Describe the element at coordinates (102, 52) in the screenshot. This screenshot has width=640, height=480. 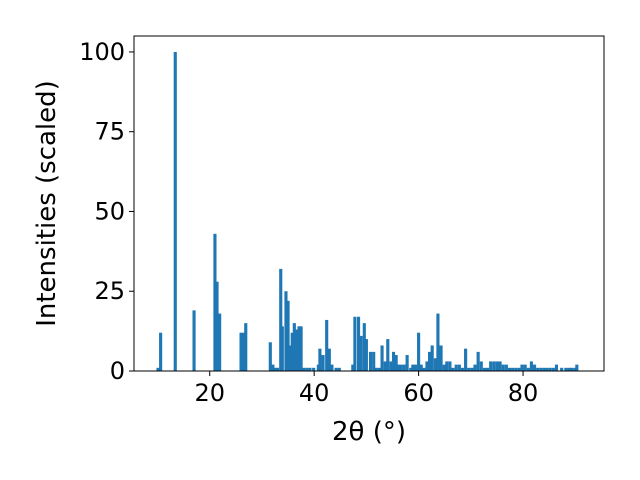
I see `y-tick-label: 100` at that location.